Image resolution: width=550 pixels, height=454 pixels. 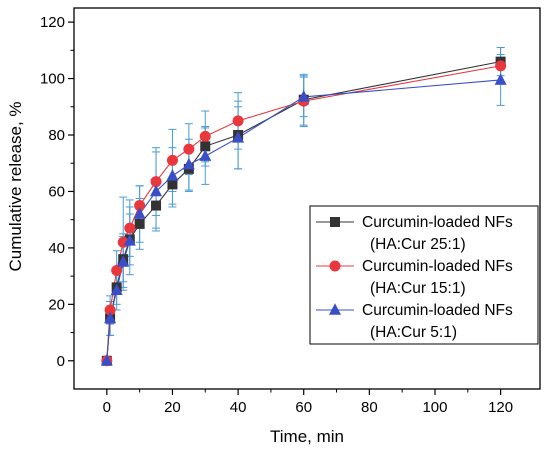 What do you see at coordinates (15, 186) in the screenshot?
I see `y-axis-title: Cumulative release, %` at bounding box center [15, 186].